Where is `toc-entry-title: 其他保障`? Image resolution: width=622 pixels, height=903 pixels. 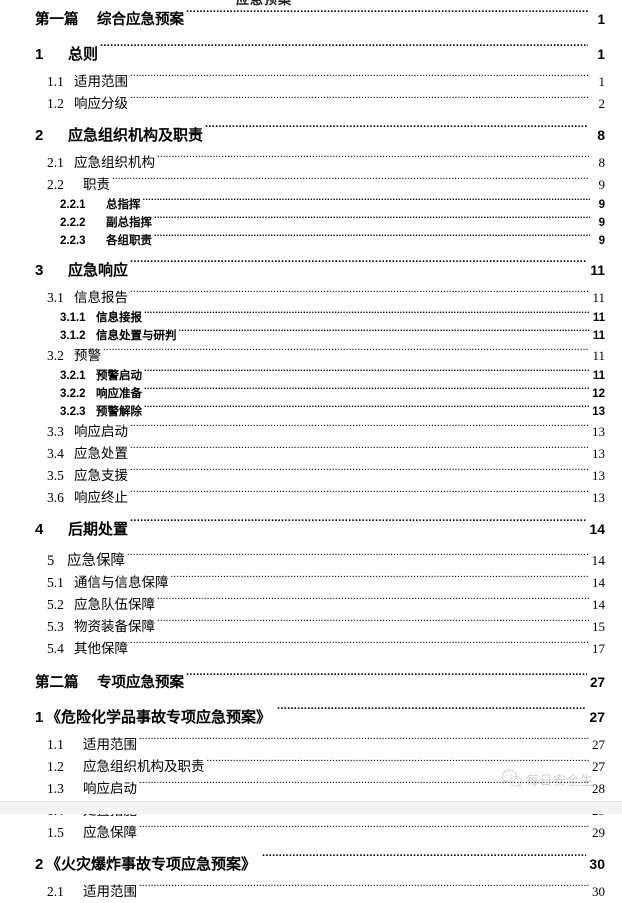 toc-entry-title: 其他保障 is located at coordinates (101, 648).